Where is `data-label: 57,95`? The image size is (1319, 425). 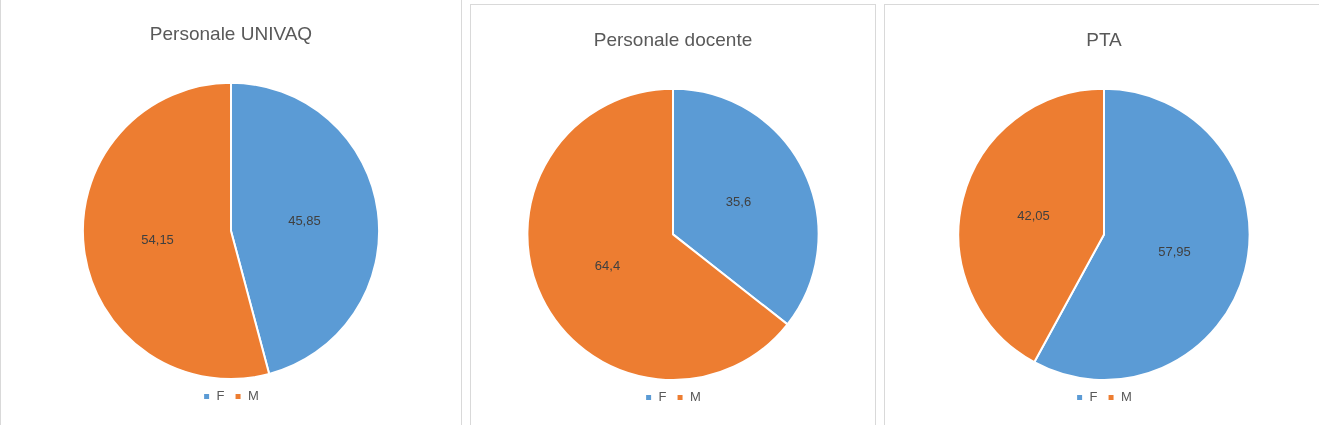 data-label: 57,95 is located at coordinates (1174, 251).